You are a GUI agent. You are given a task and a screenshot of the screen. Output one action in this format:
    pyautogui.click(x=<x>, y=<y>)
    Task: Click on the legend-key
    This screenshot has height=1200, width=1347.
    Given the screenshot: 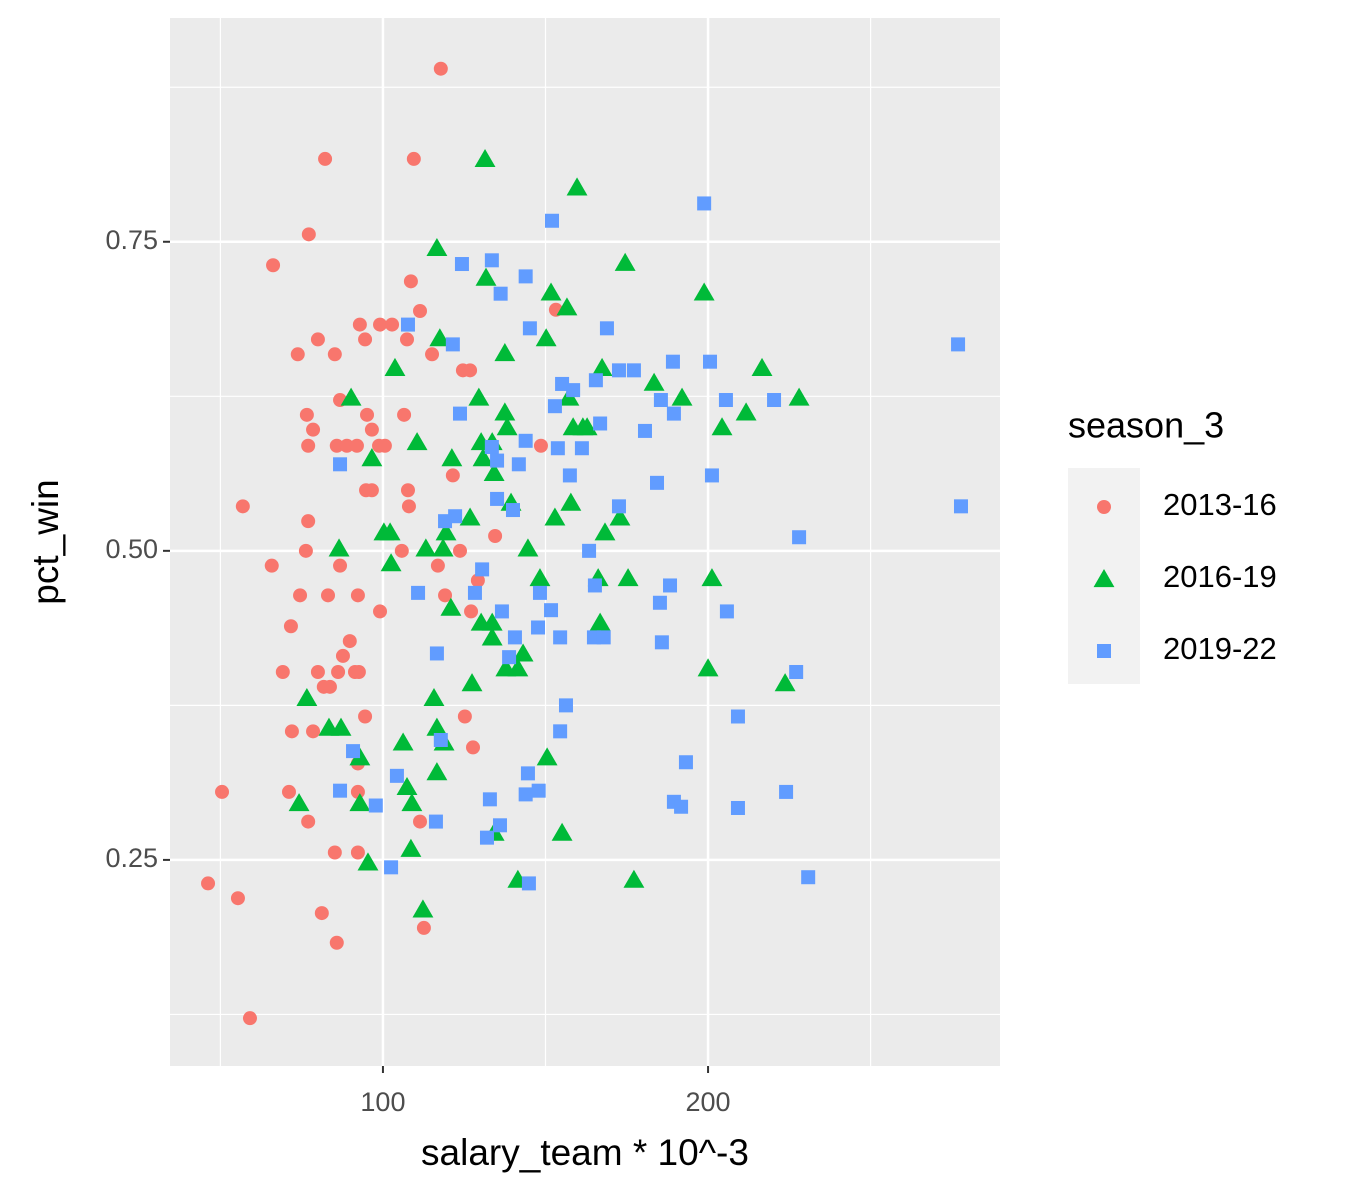 What is the action you would take?
    pyautogui.click(x=1104, y=651)
    